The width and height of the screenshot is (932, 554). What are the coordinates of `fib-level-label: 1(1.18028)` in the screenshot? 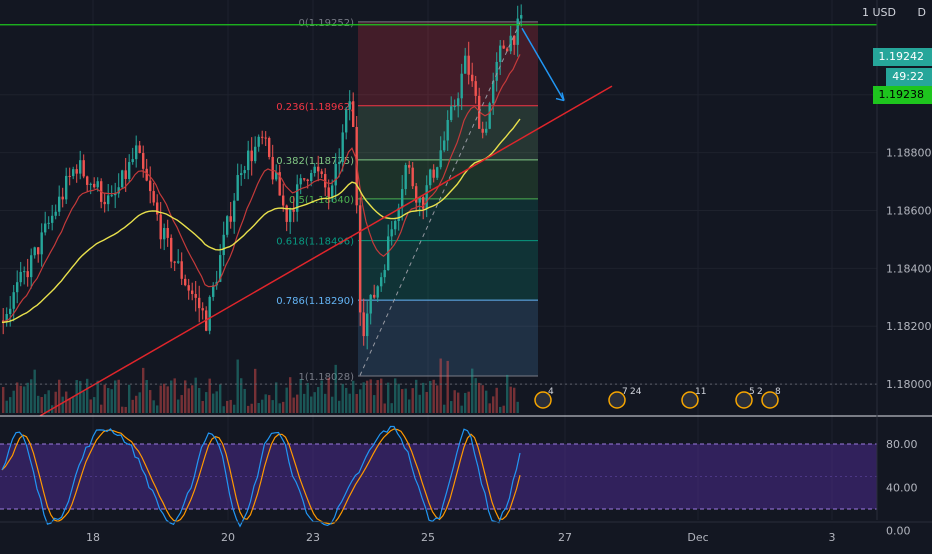 It's located at (326, 377).